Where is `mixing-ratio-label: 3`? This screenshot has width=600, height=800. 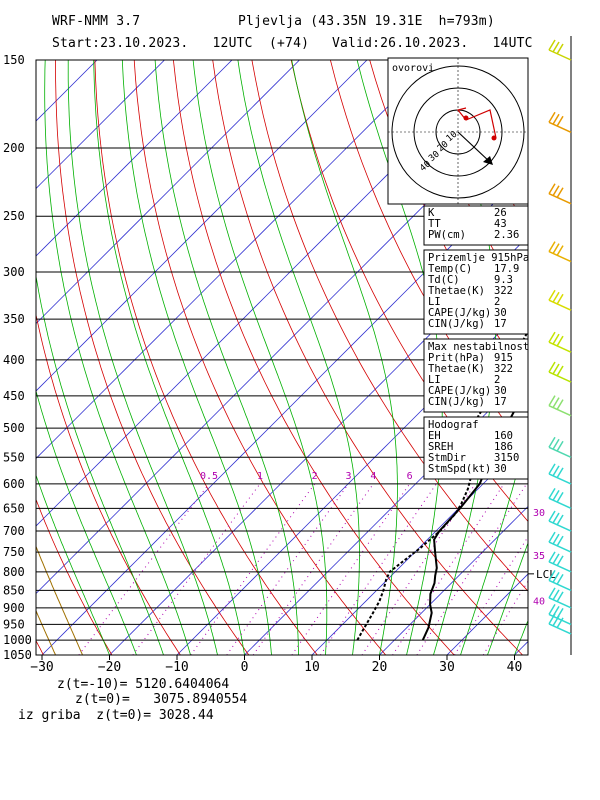
mixing-ratio-label: 3 is located at coordinates (348, 476).